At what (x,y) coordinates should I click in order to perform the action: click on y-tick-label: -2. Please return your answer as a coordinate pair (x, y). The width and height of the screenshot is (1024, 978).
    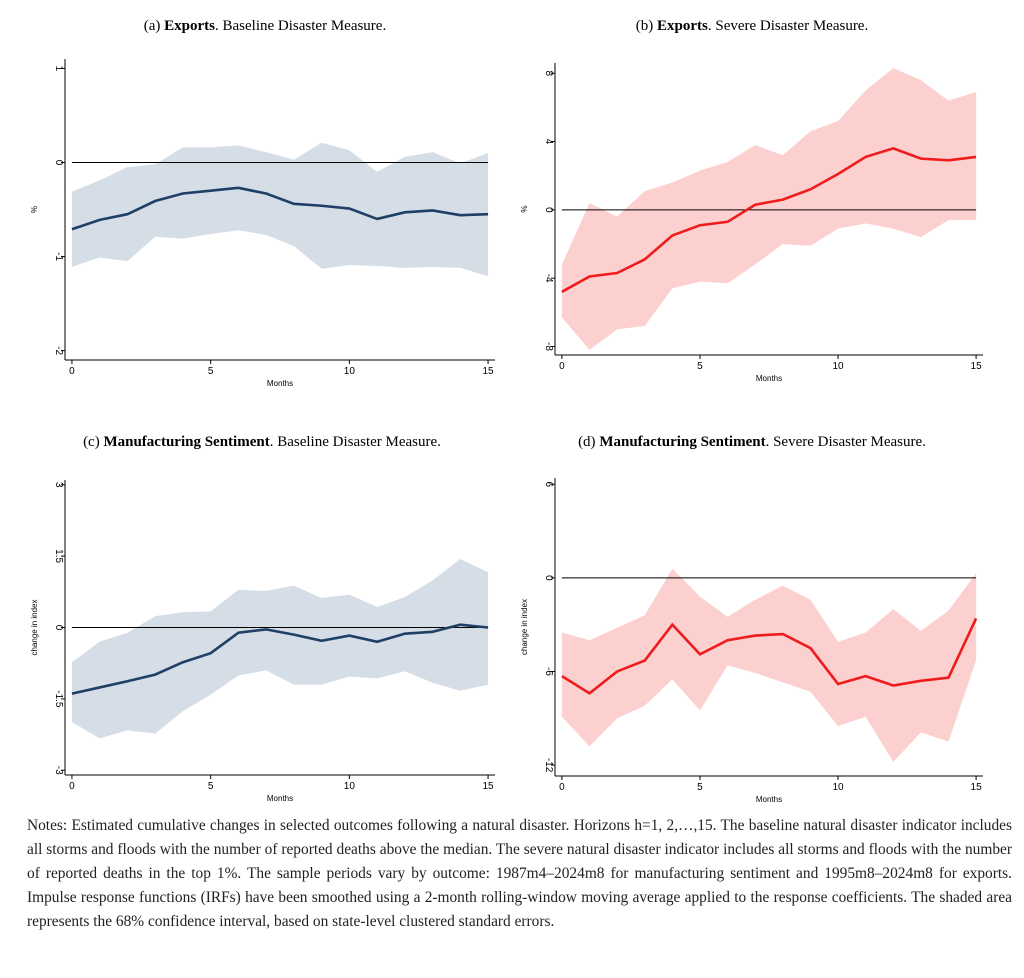
    Looking at the image, I should click on (58, 350).